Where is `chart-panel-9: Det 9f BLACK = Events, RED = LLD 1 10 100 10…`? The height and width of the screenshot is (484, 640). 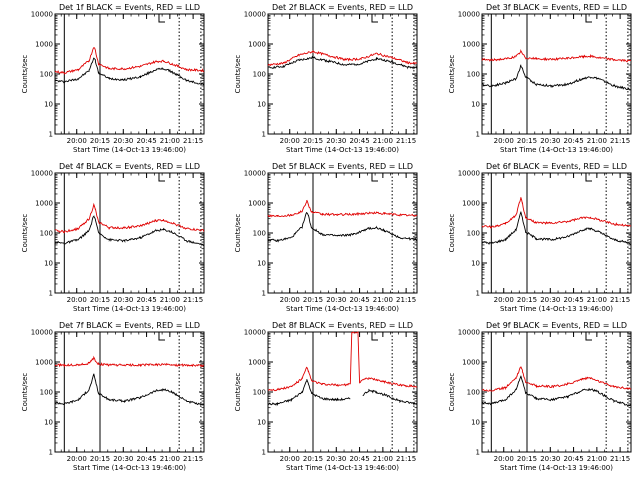
chart-panel-9: Det 9f BLACK = Events, RED = LLD 1 10 100 10… is located at coordinates (540, 396).